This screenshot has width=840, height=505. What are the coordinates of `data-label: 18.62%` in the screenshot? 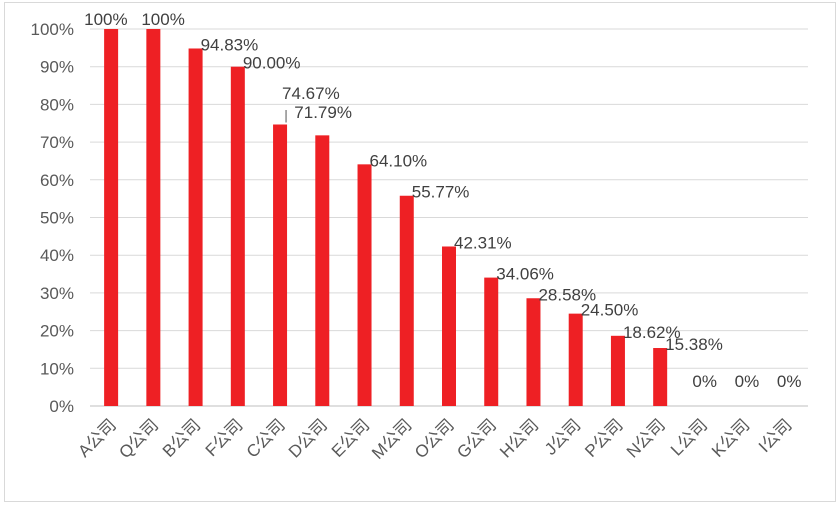 It's located at (652, 332).